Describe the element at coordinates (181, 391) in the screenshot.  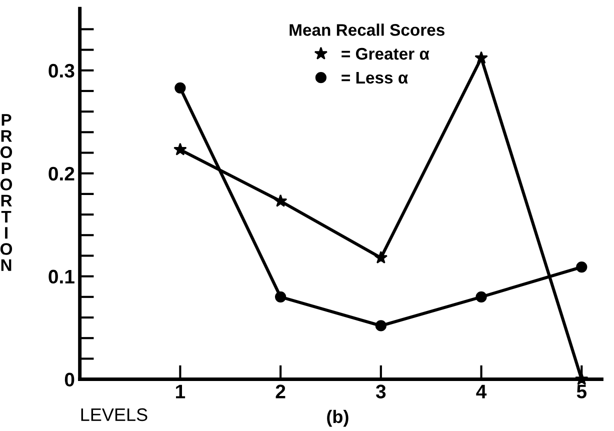
I see `x-tick-label: 1` at that location.